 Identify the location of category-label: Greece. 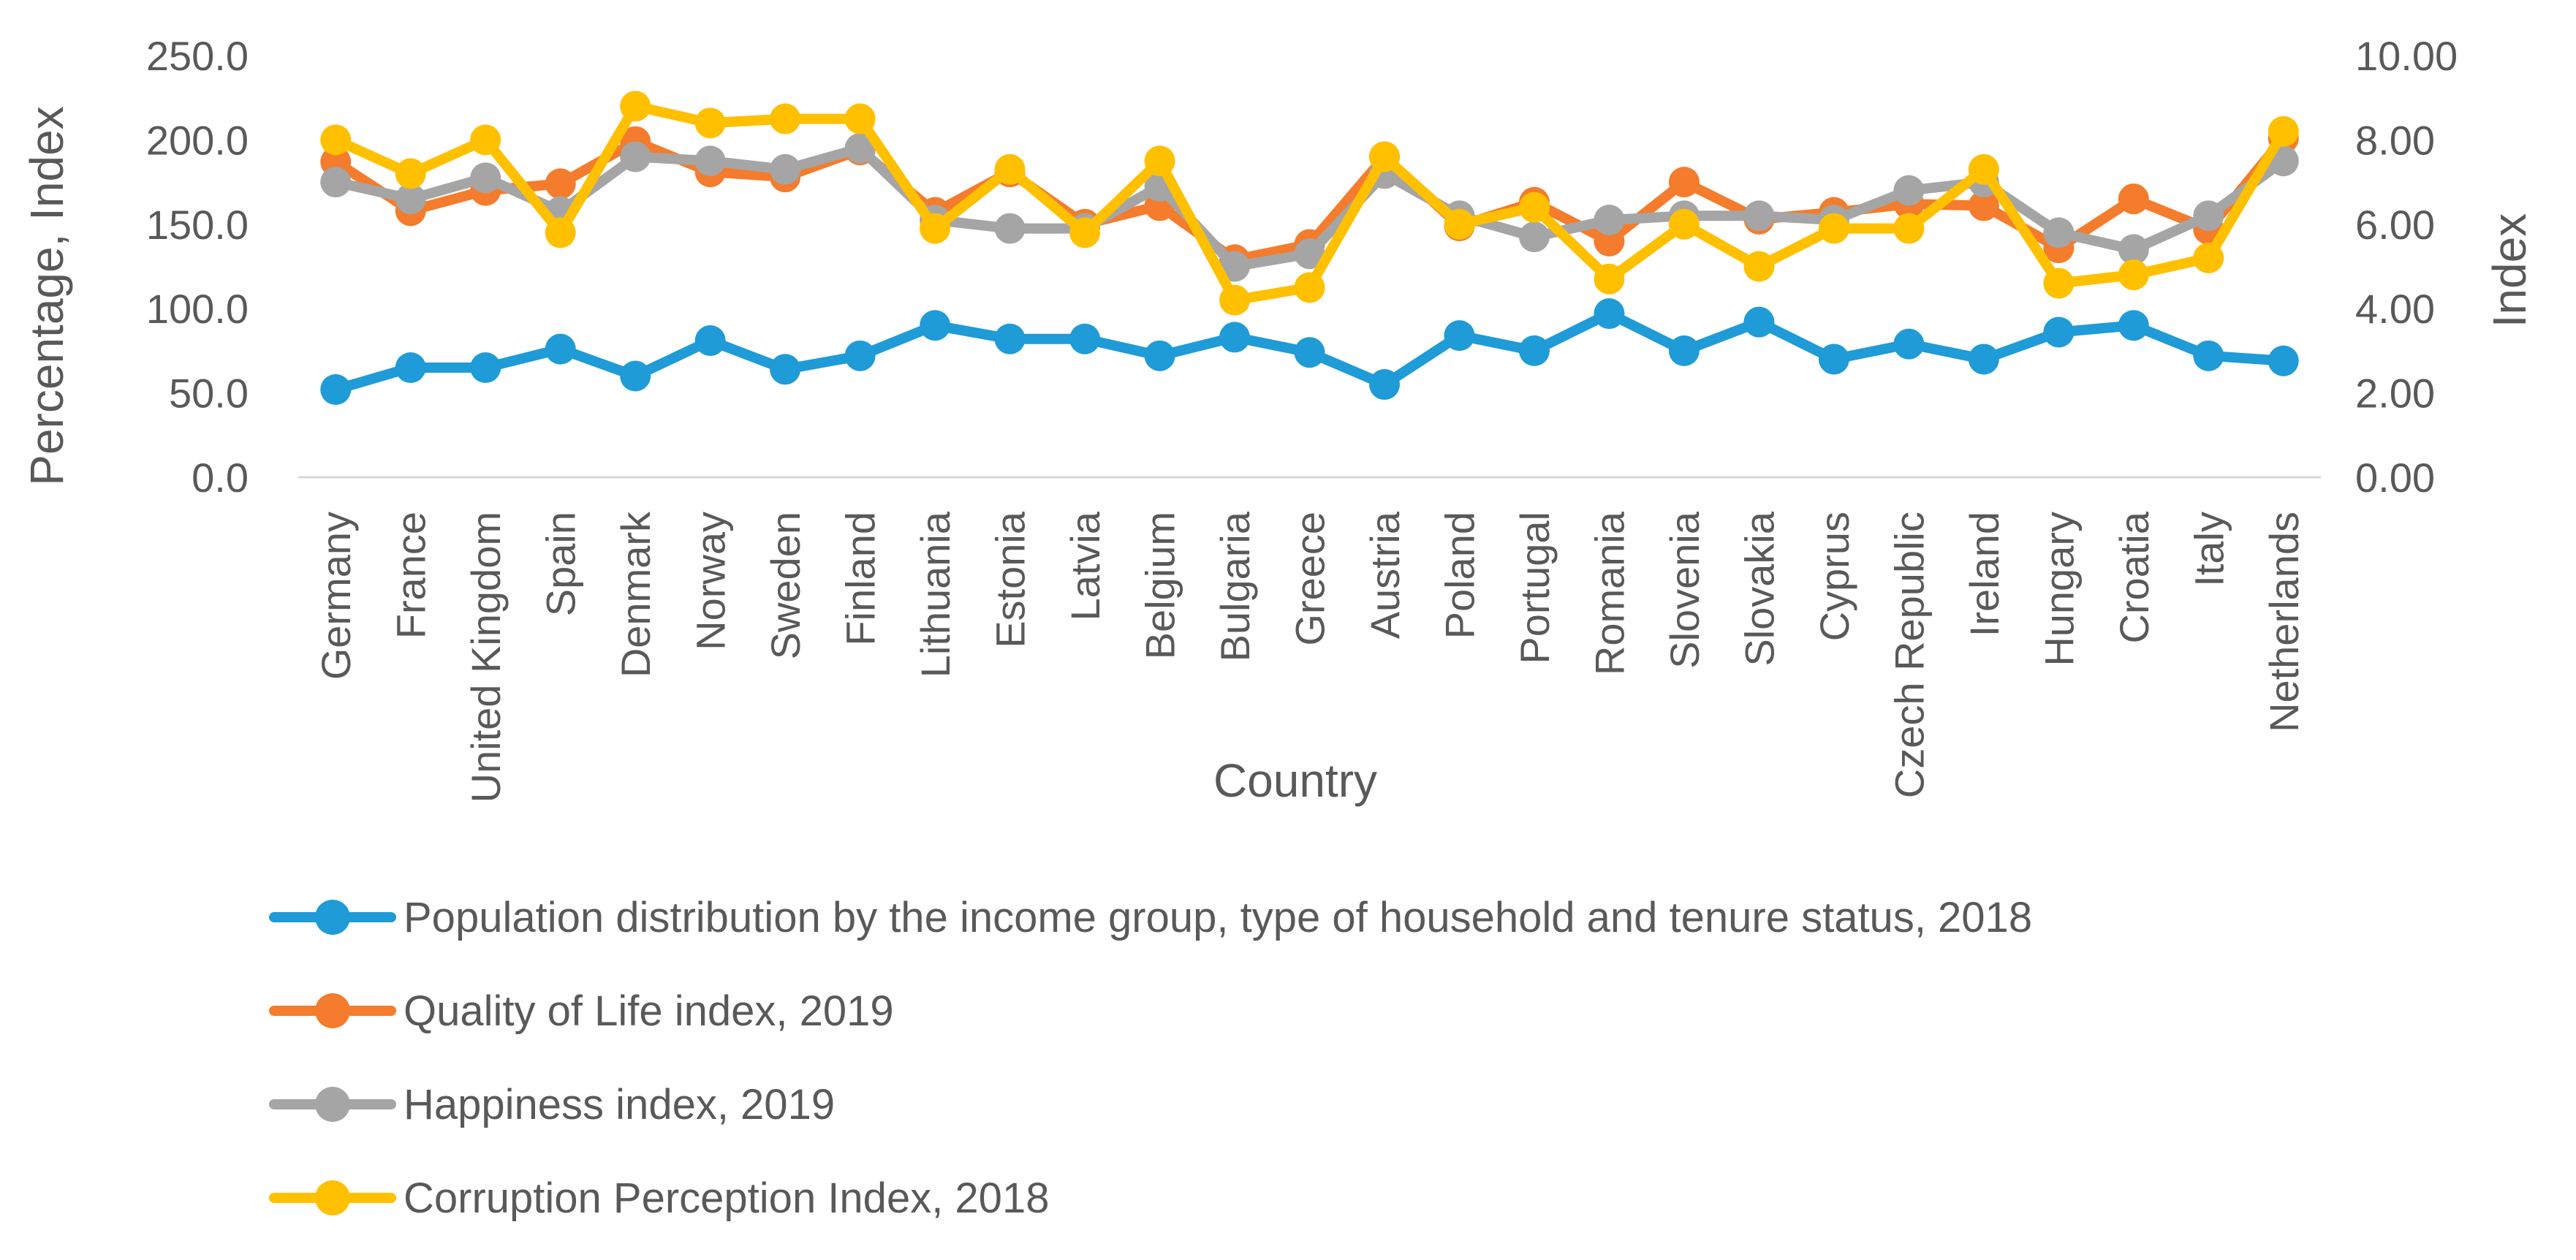
(1310, 579).